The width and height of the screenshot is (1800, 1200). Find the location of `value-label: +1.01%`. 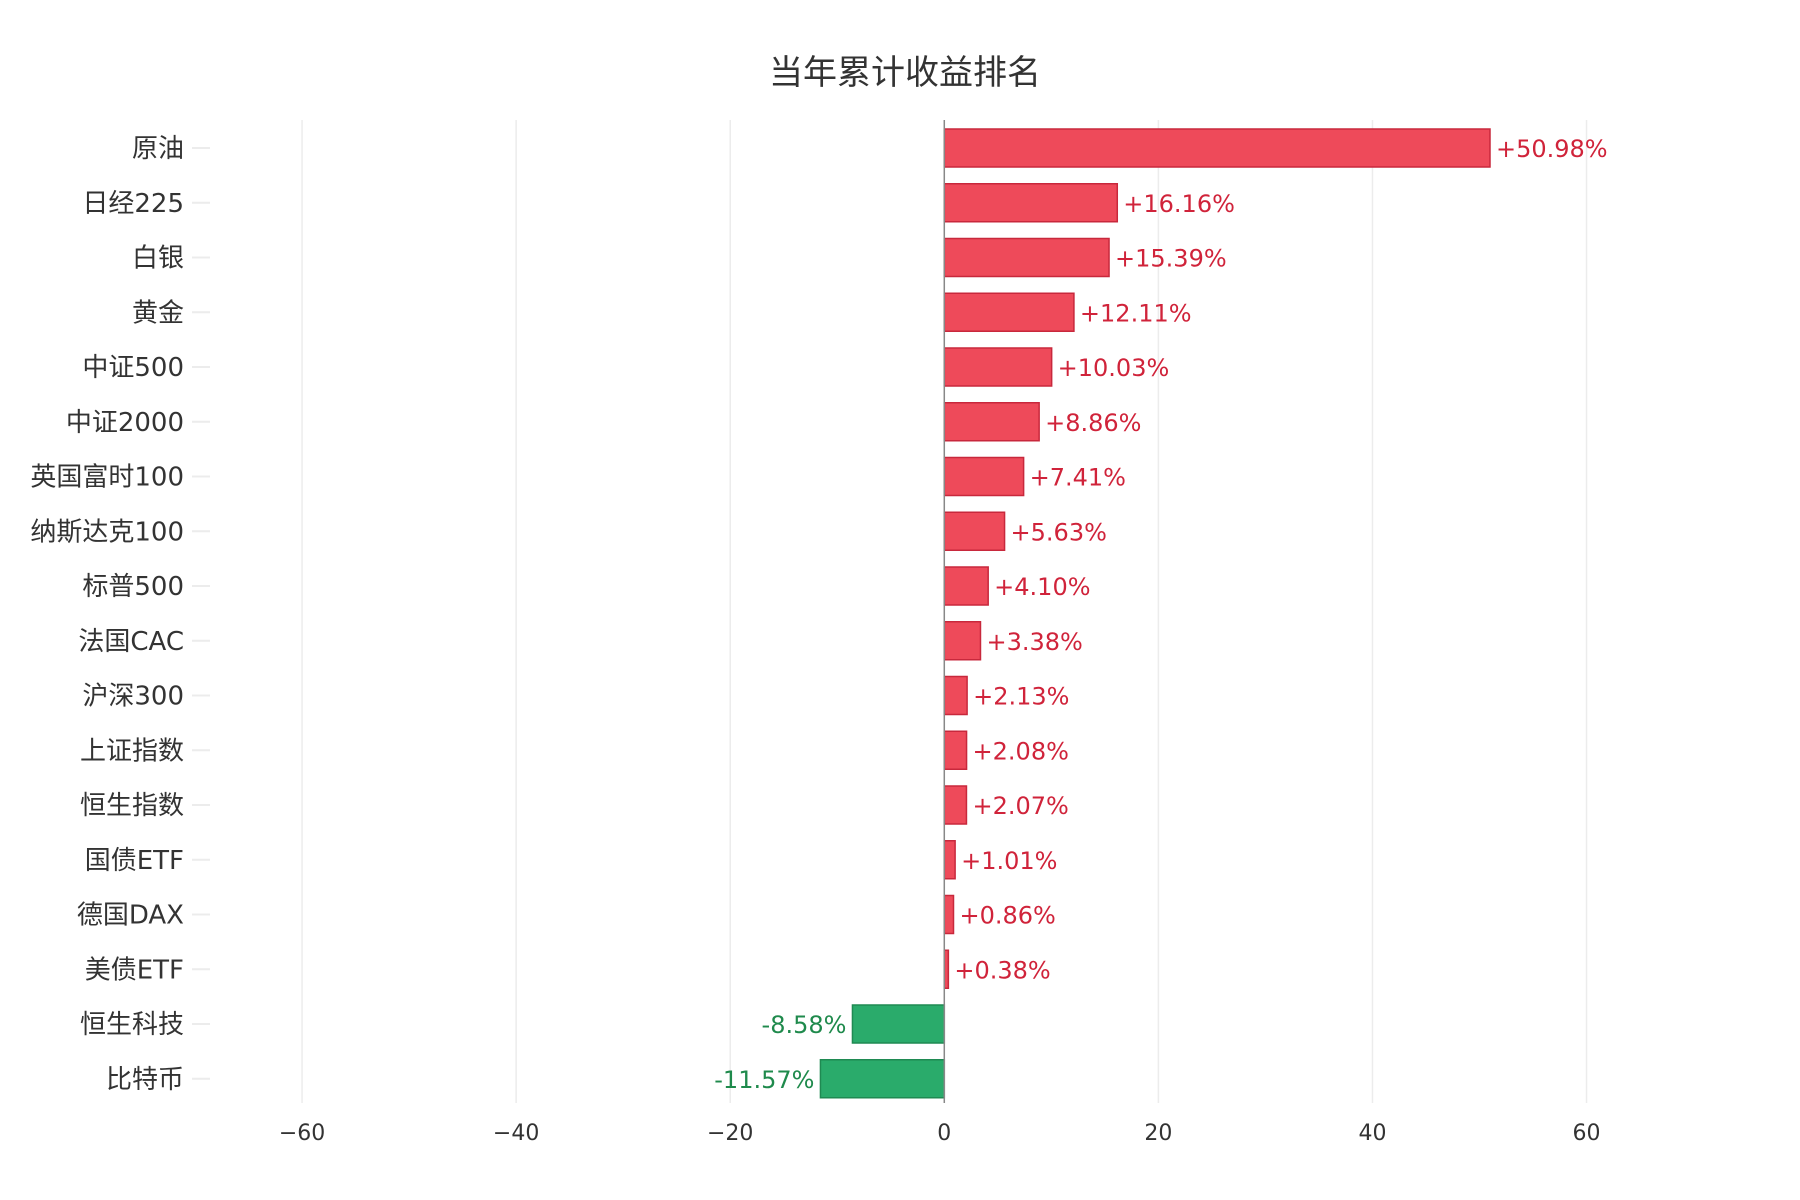

value-label: +1.01% is located at coordinates (1009, 861).